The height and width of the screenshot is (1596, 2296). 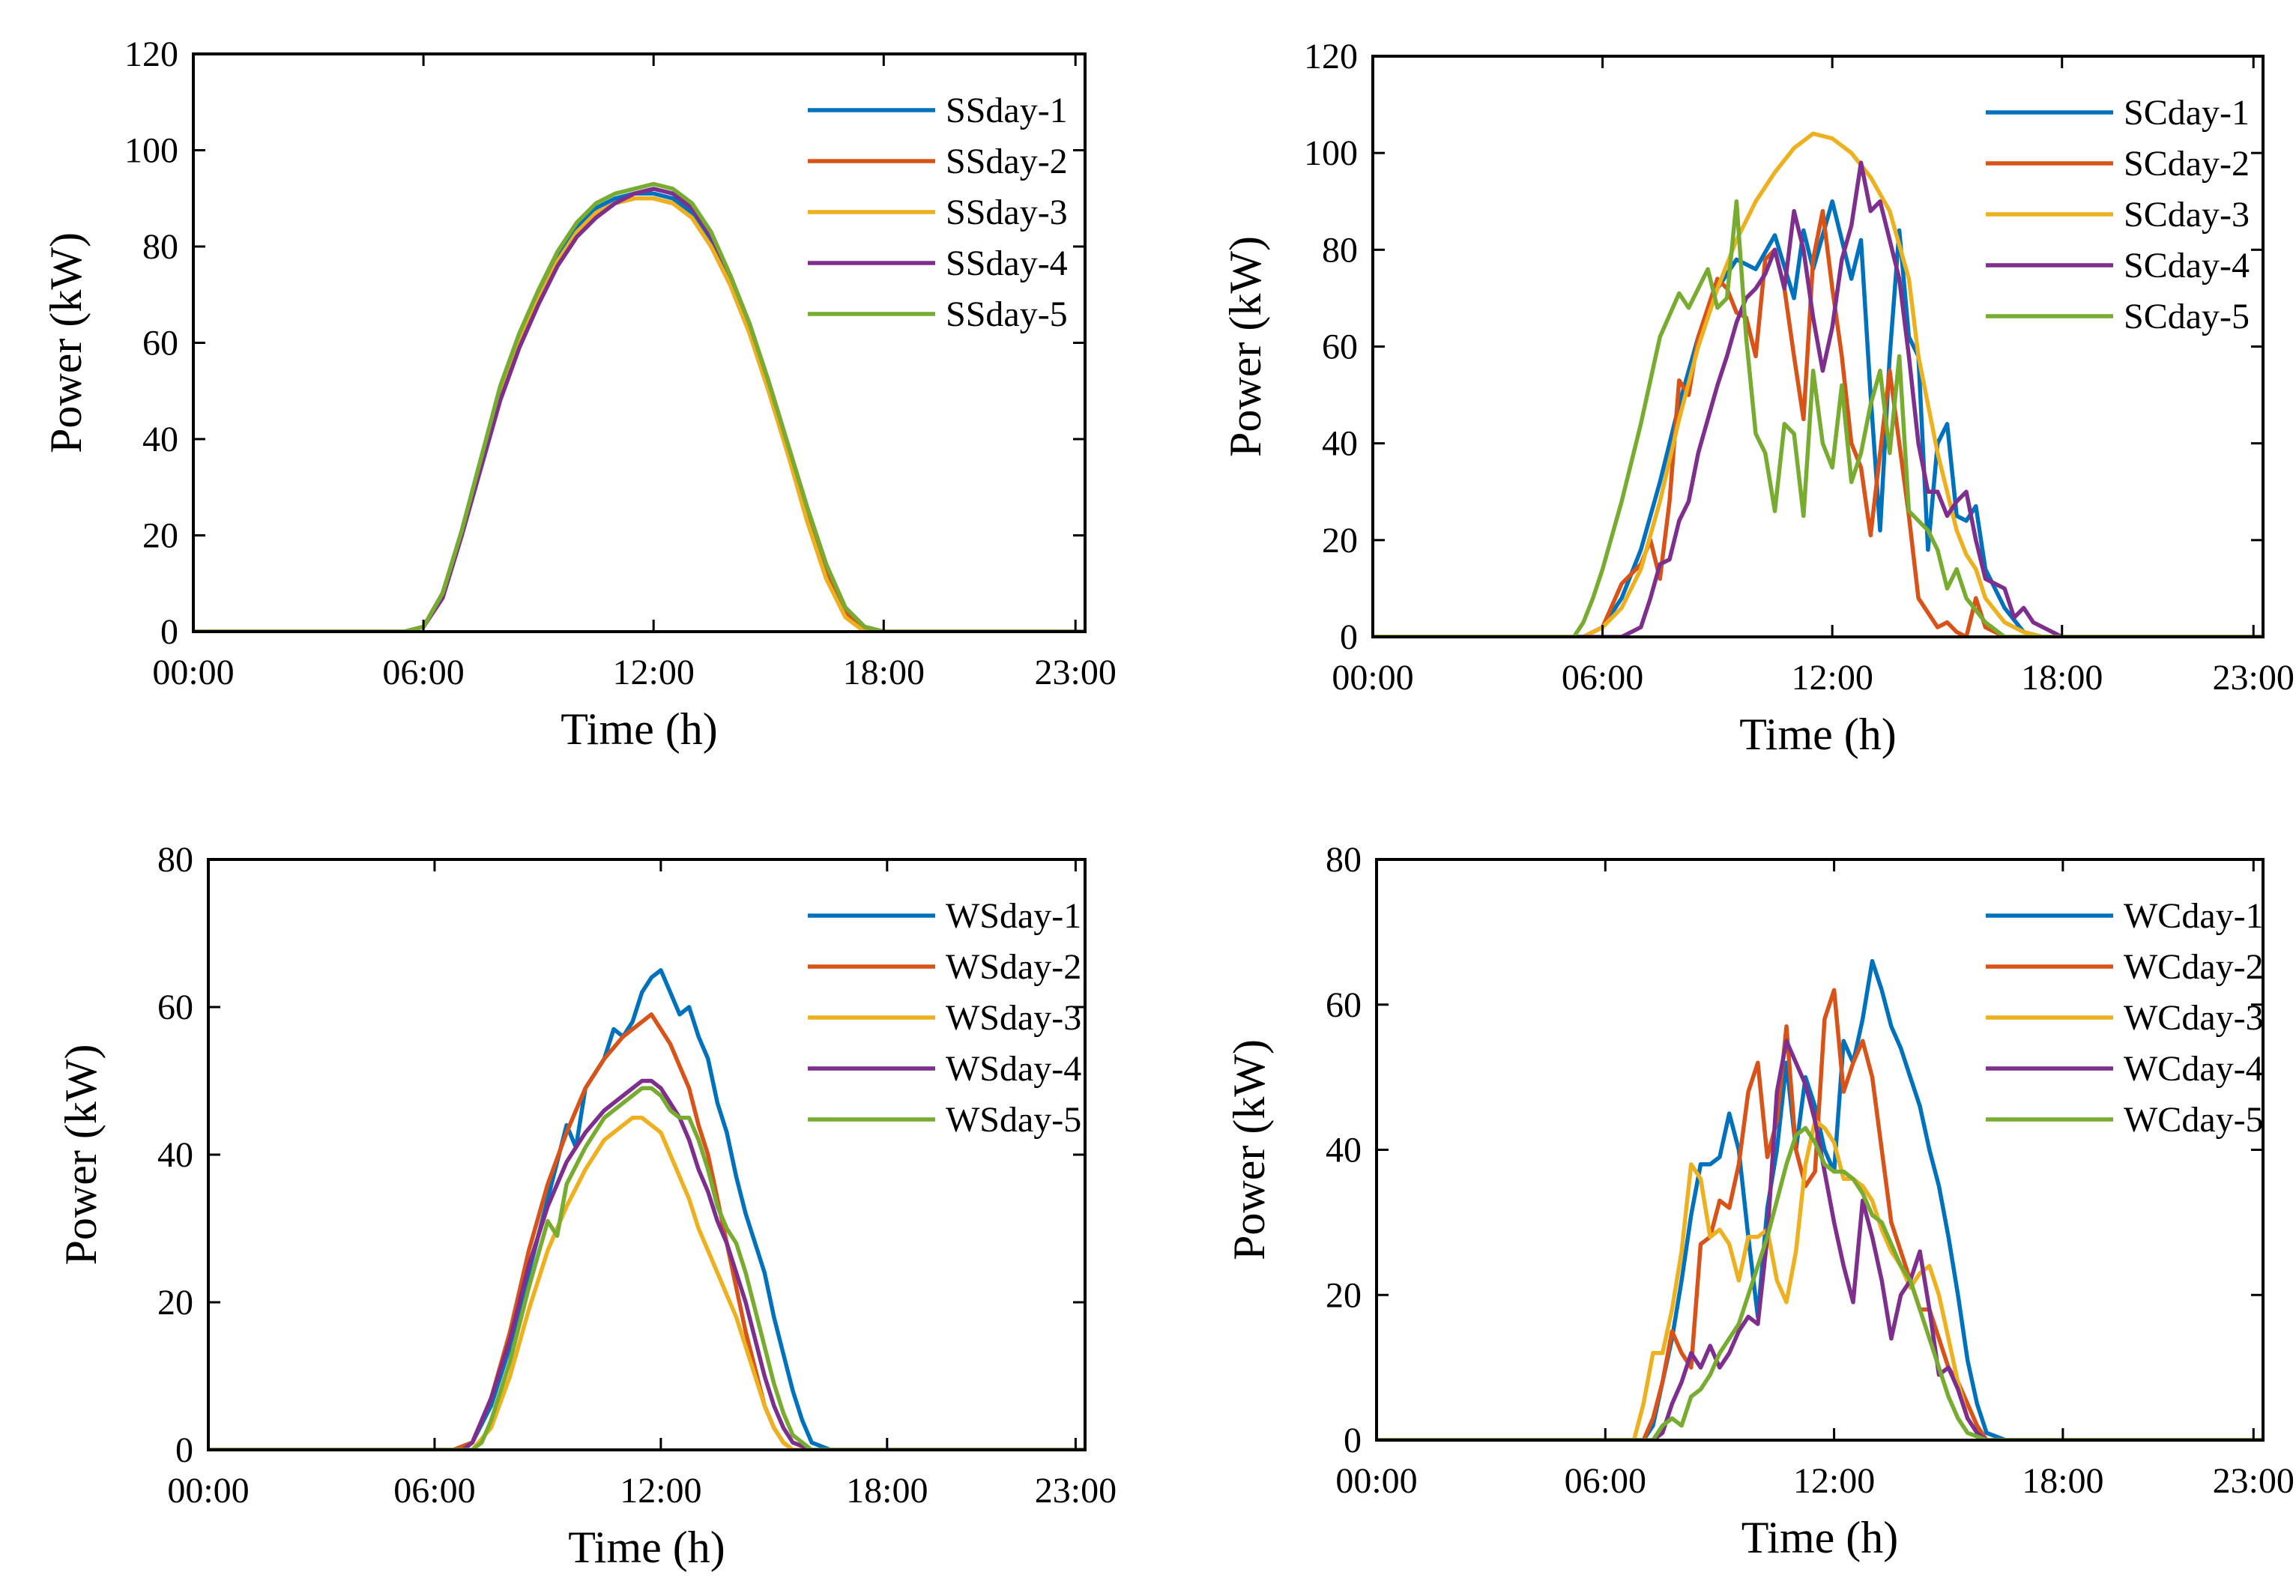 What do you see at coordinates (2194, 1069) in the screenshot?
I see `legend-label: WCday-4` at bounding box center [2194, 1069].